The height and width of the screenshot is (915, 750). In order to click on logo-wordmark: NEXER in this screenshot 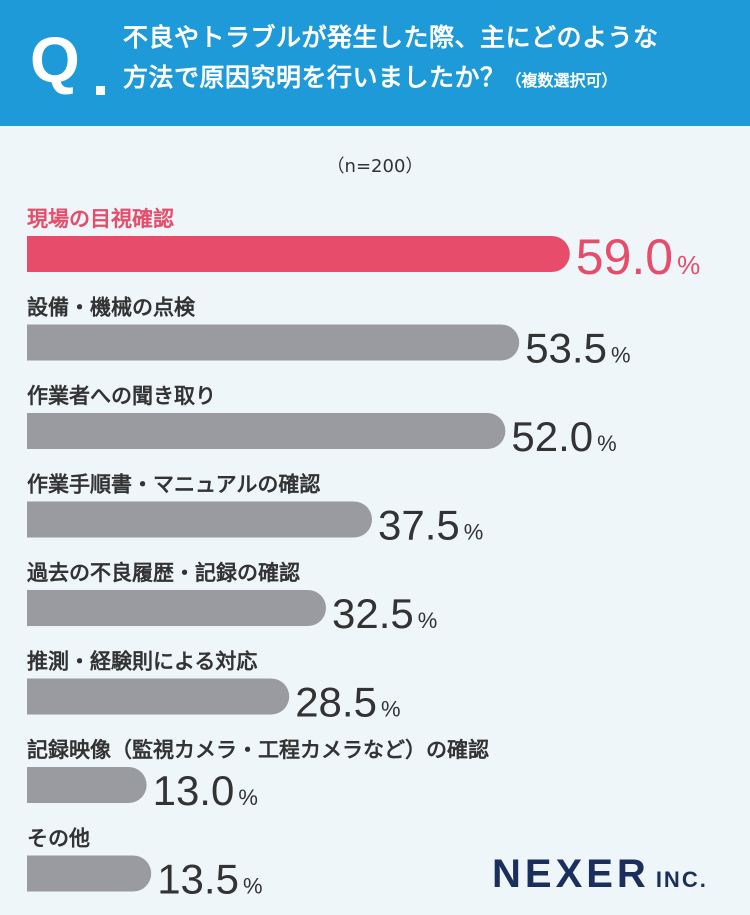, I will do `click(571, 874)`.